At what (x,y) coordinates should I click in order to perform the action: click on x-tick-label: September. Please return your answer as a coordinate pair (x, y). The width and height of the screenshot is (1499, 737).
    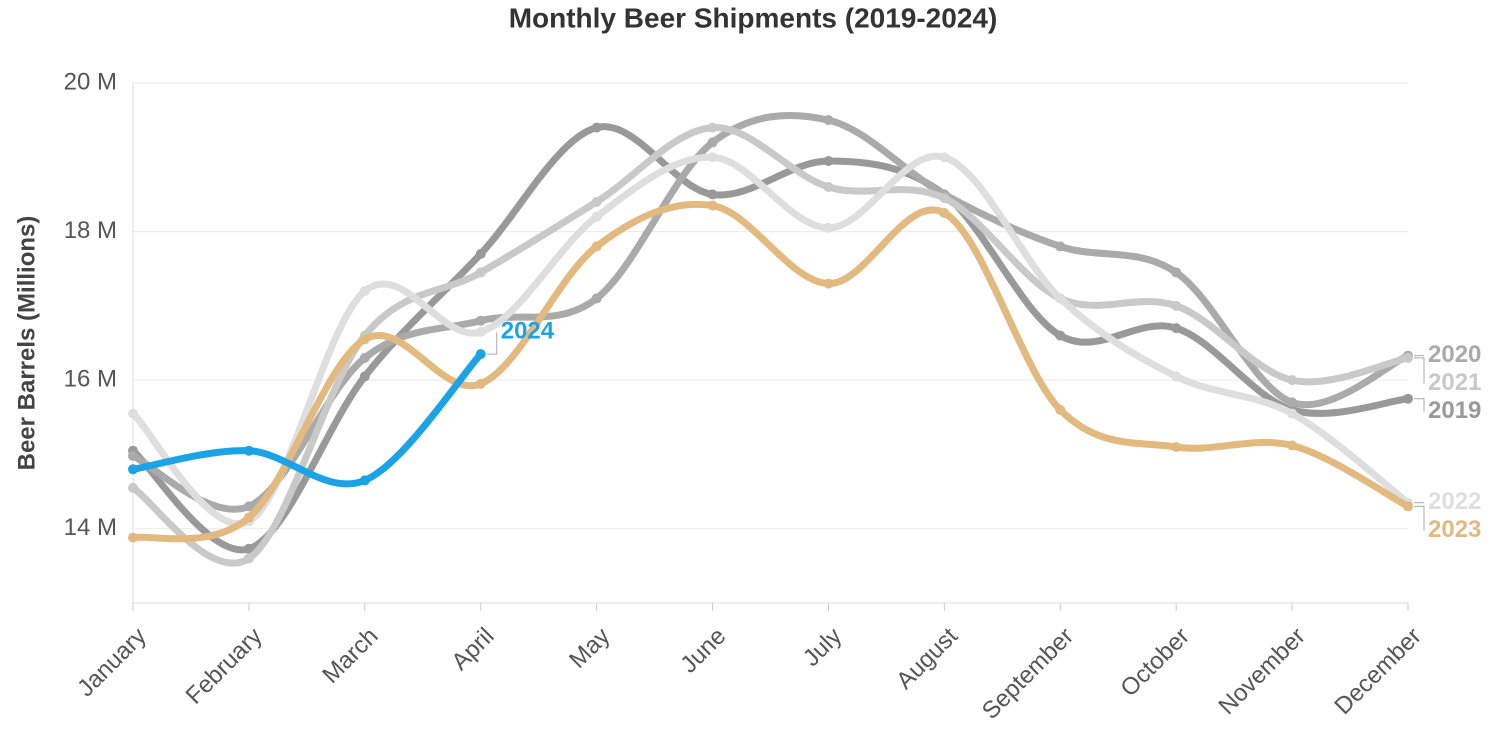
    Looking at the image, I should click on (1028, 674).